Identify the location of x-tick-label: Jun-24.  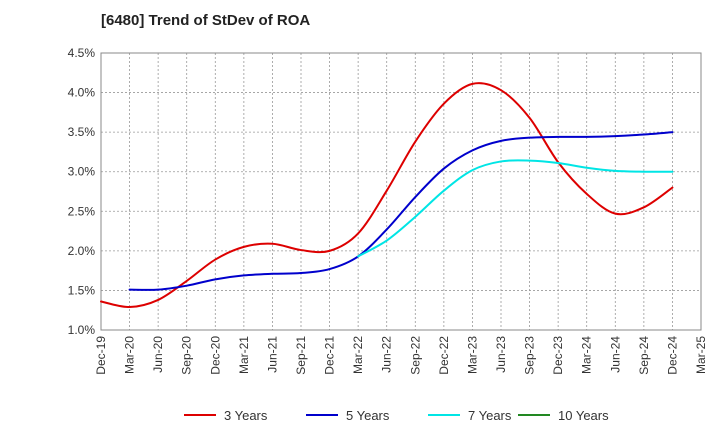
(615, 354).